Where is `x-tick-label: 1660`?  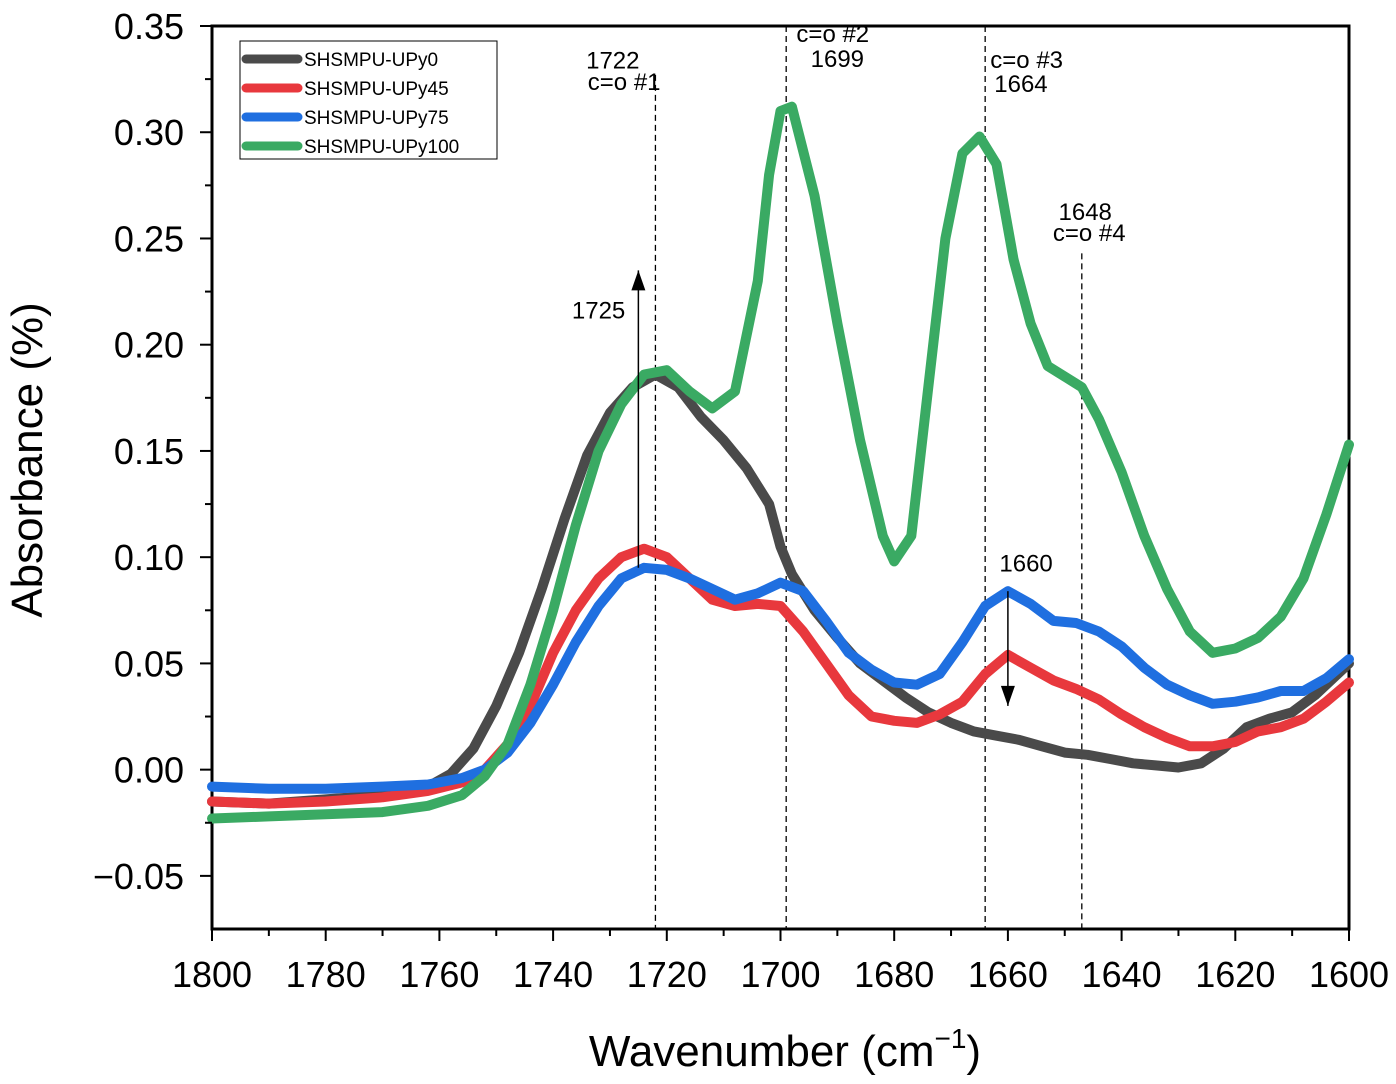 x-tick-label: 1660 is located at coordinates (1008, 974).